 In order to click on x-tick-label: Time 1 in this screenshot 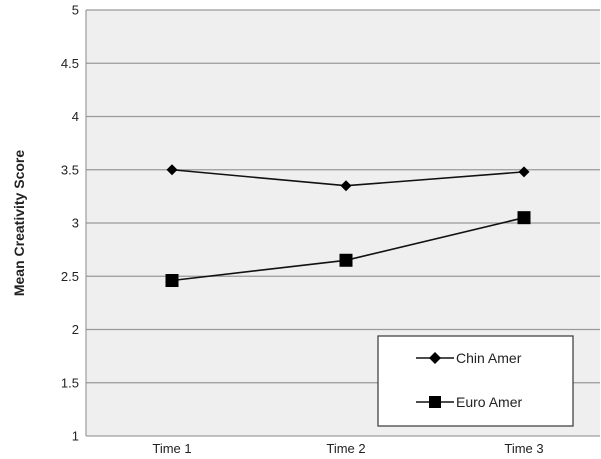, I will do `click(171, 448)`.